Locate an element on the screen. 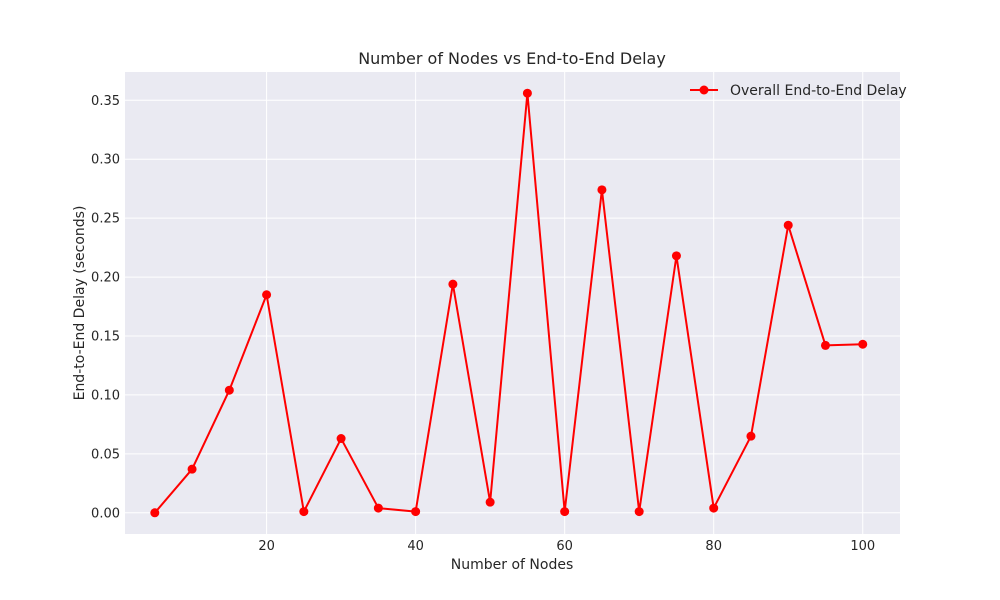 Image resolution: width=1000 pixels, height=600 pixels. x-tick-label: 40 is located at coordinates (415, 546).